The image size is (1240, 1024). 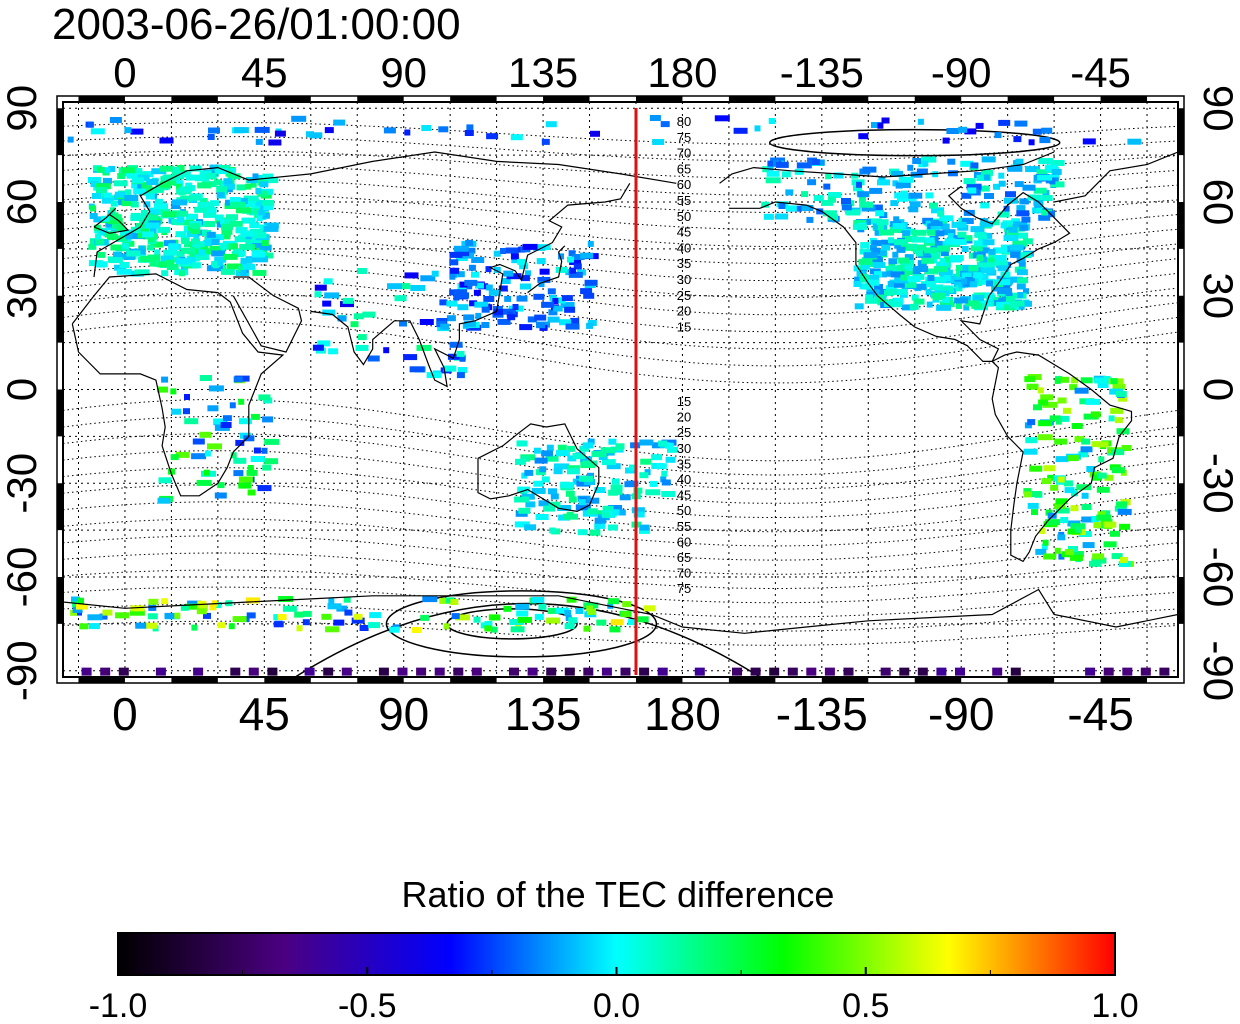 I want to click on contour-line, so click(x=620, y=524).